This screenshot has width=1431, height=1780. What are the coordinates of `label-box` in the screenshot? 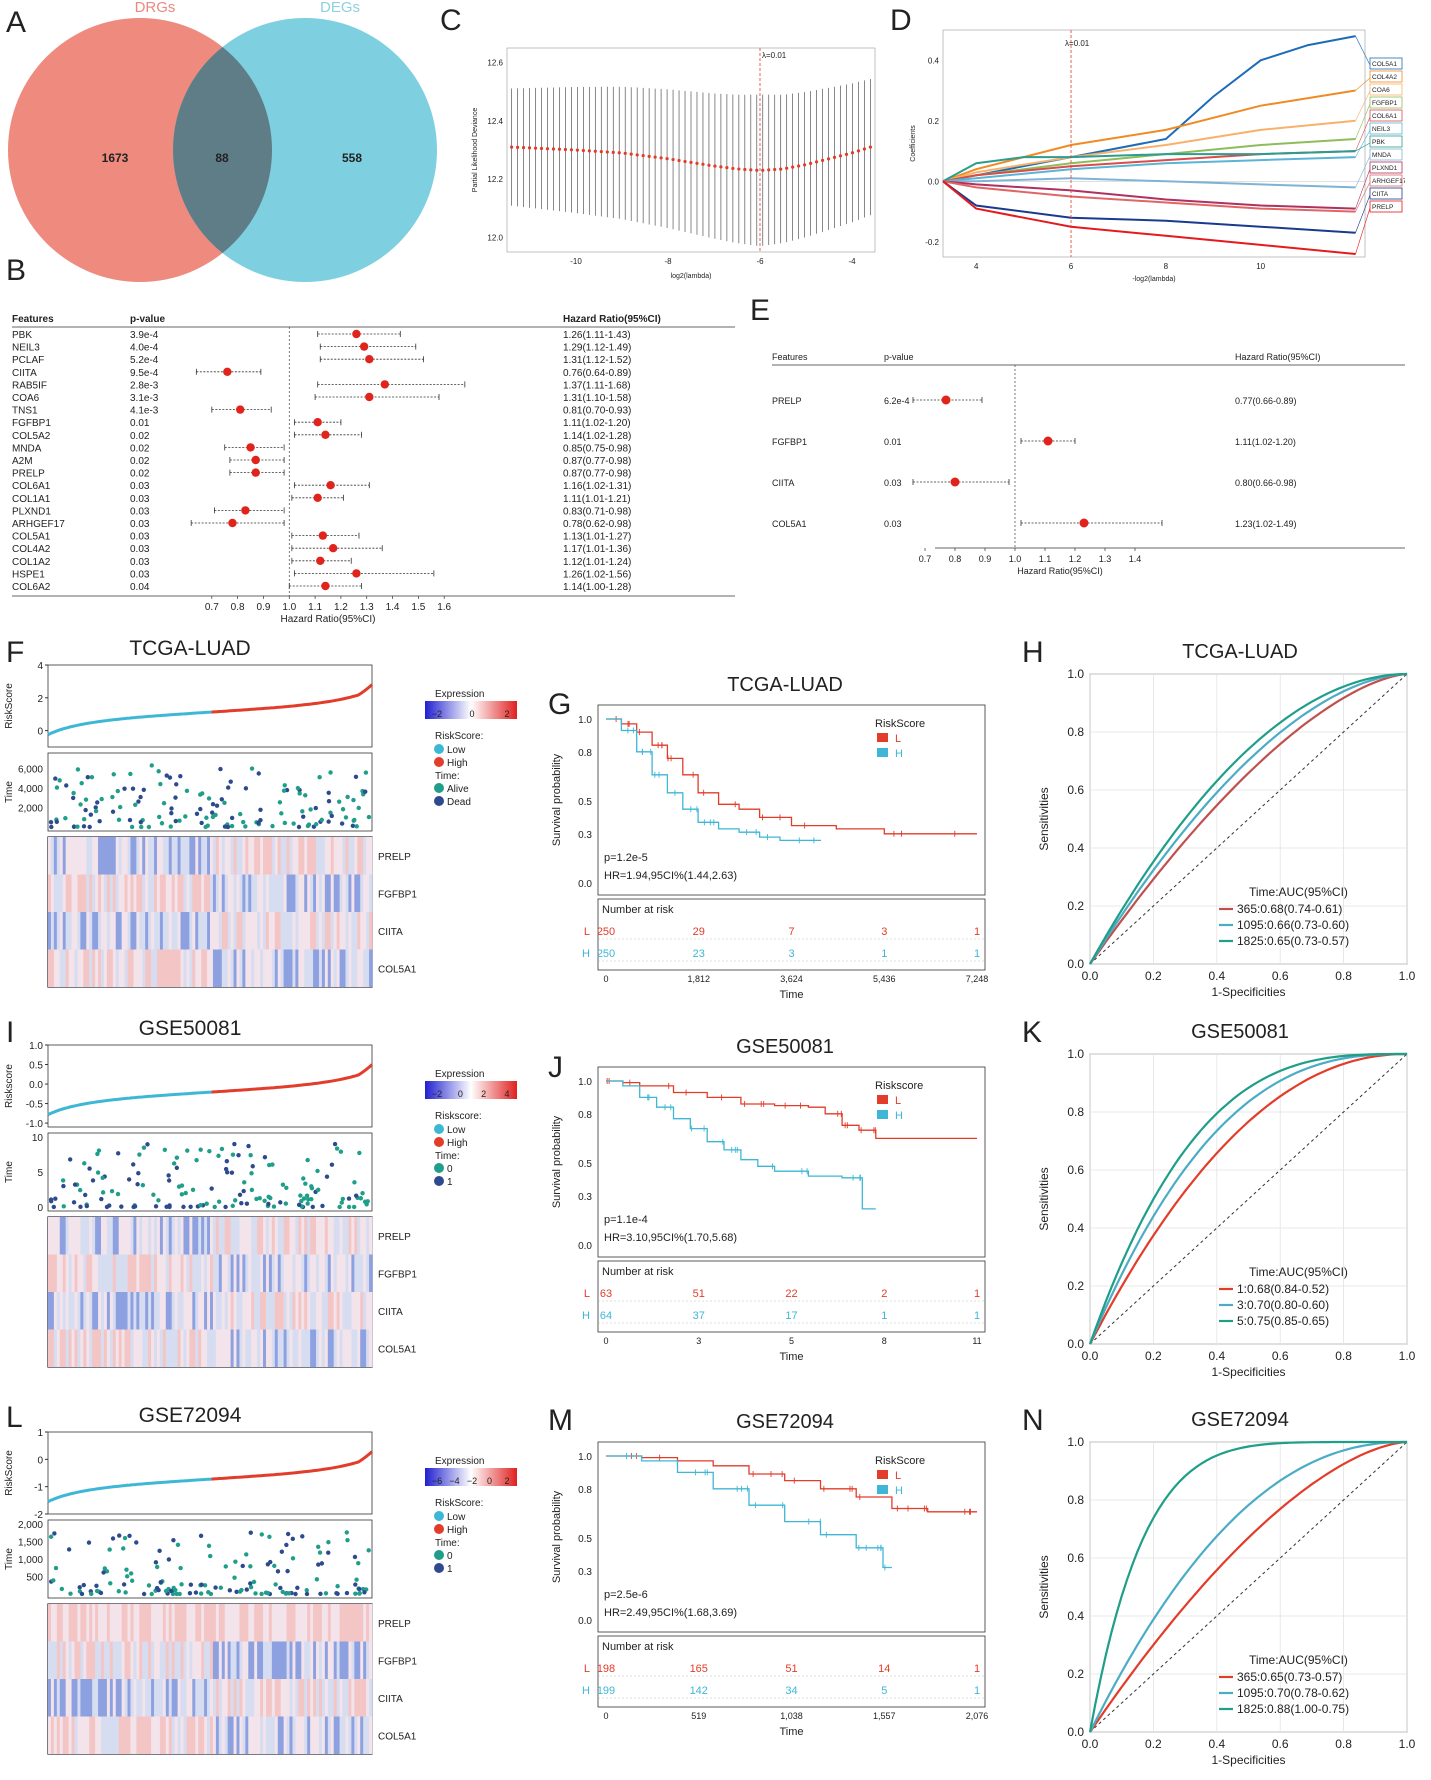 It's located at (1386, 167).